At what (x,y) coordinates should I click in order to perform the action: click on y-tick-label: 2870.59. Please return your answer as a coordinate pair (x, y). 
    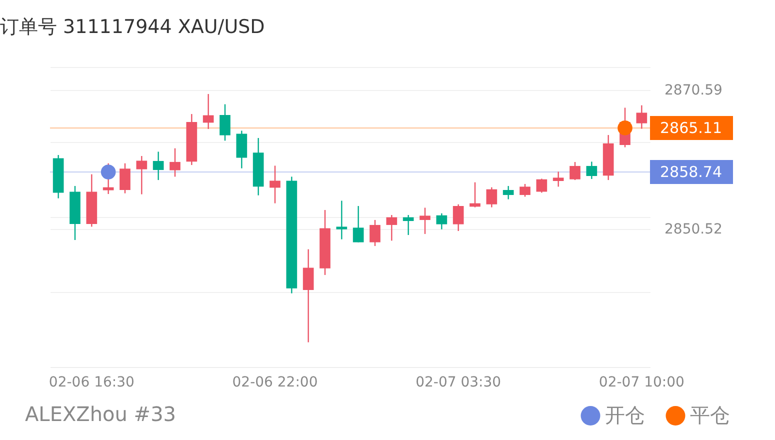
    Looking at the image, I should click on (693, 90).